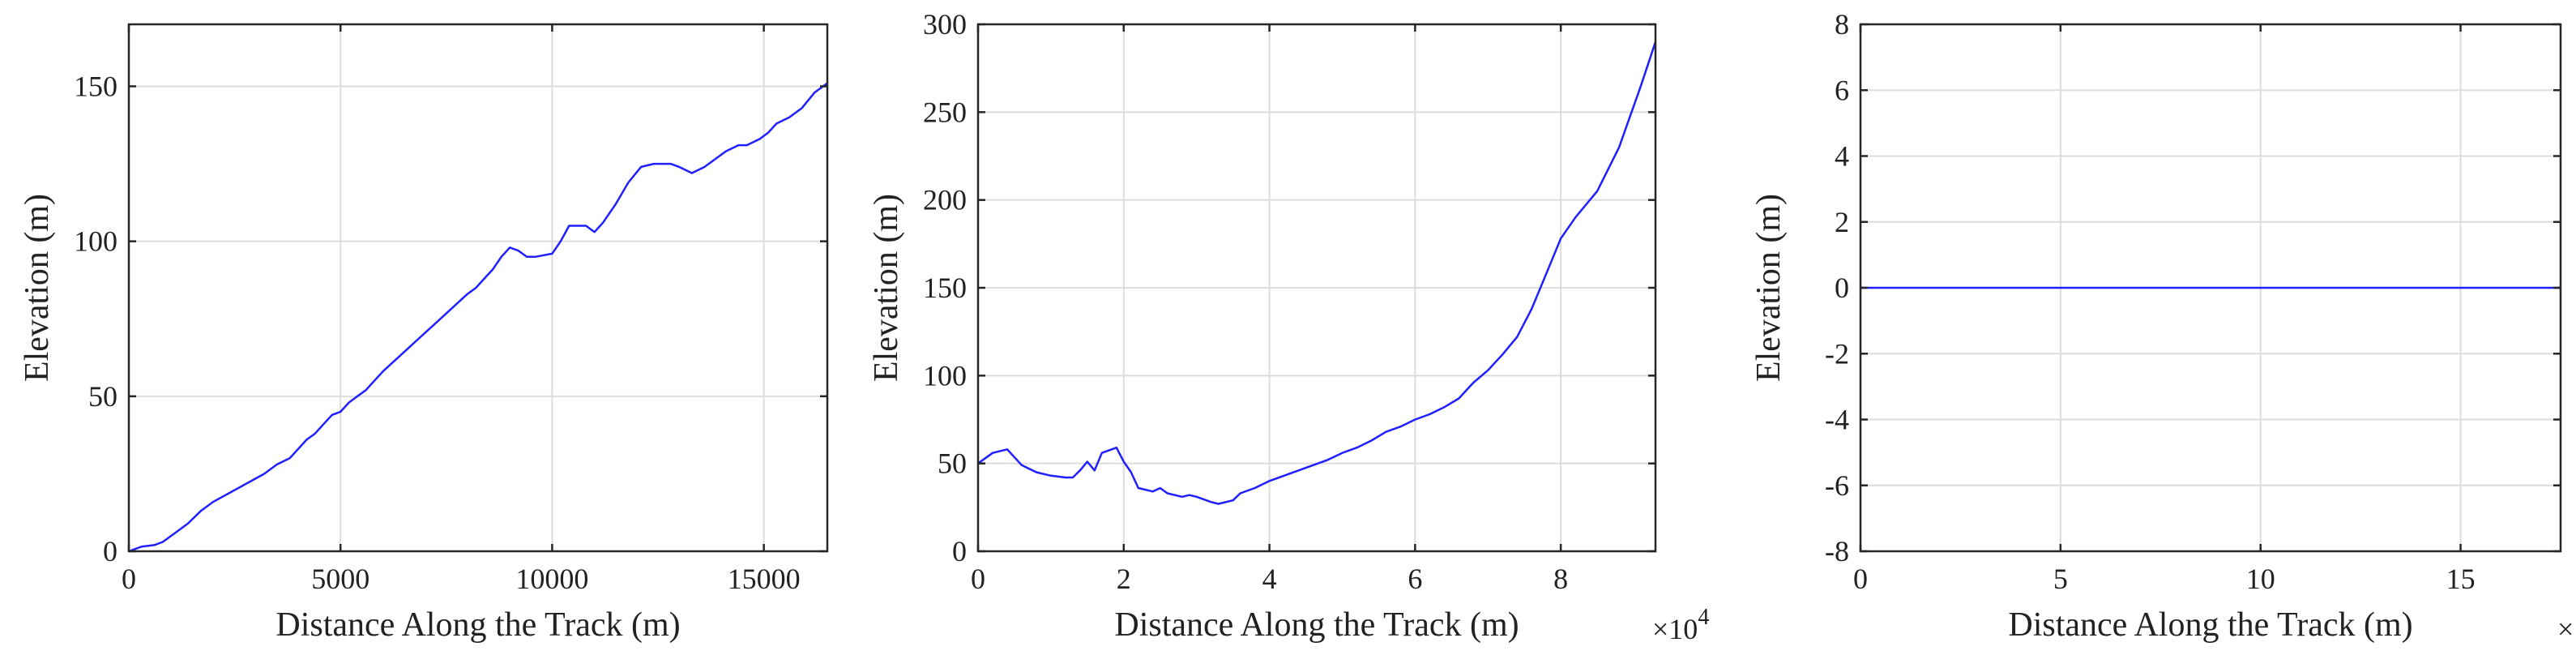  What do you see at coordinates (2060, 579) in the screenshot?
I see `x-tick-label: 5` at bounding box center [2060, 579].